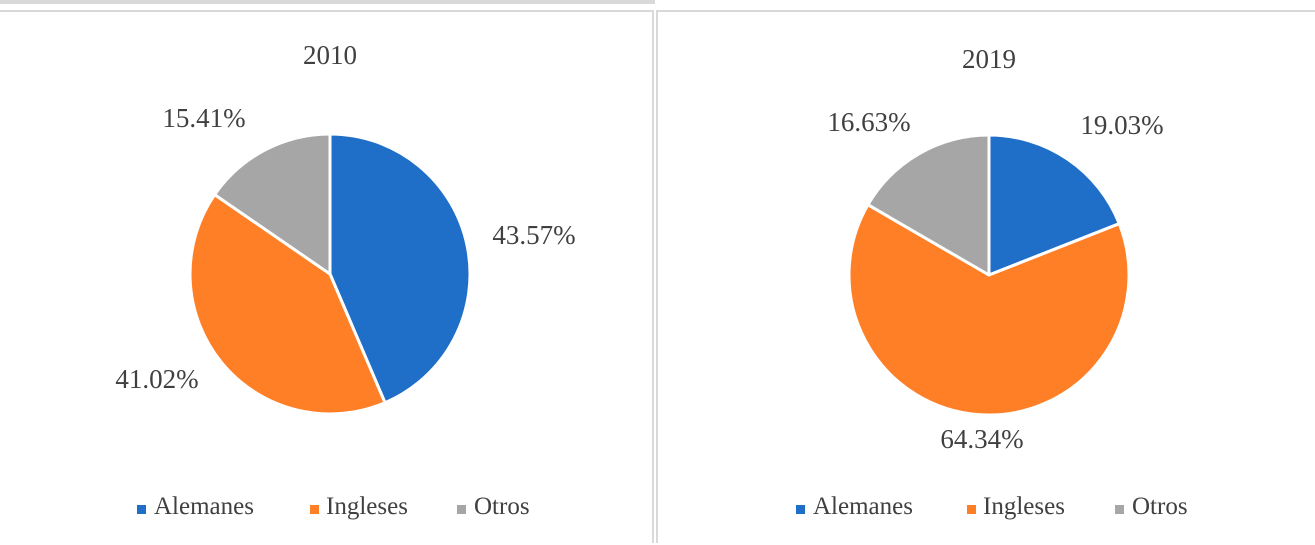 The width and height of the screenshot is (1315, 545). I want to click on chart-title: 2010, so click(330, 55).